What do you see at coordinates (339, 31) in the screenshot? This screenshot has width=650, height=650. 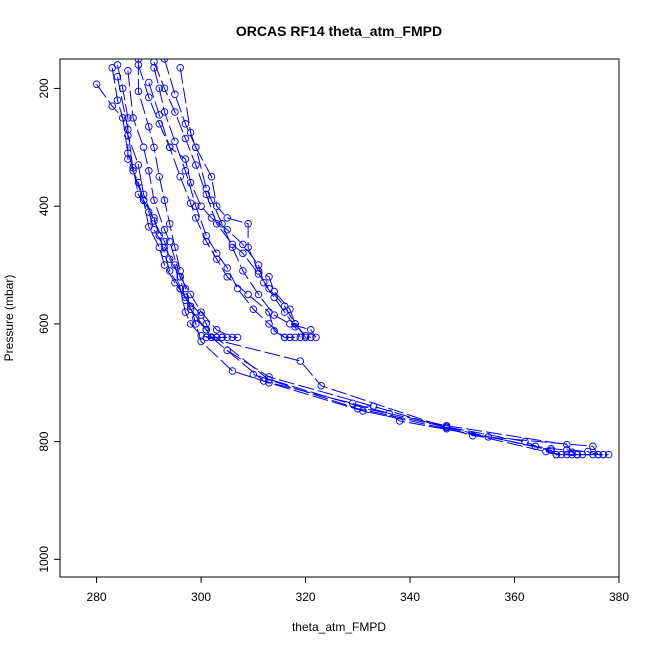 I see `chart-title: ORCAS RF14 theta_atm_FMPD` at bounding box center [339, 31].